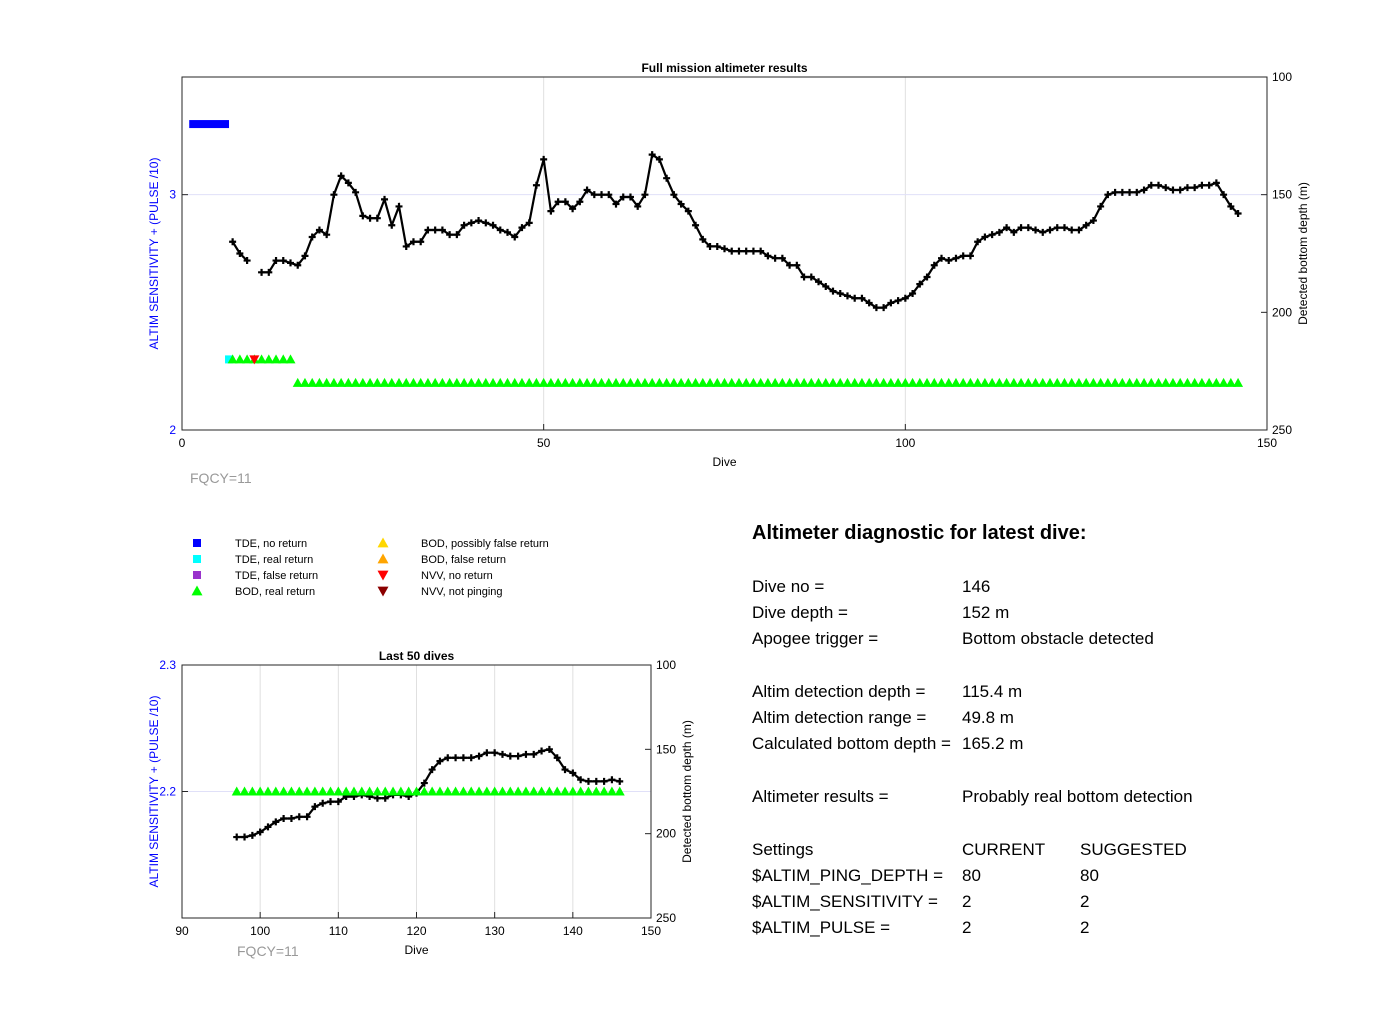  What do you see at coordinates (1003, 849) in the screenshot?
I see `settings-header-current: CURRENT` at bounding box center [1003, 849].